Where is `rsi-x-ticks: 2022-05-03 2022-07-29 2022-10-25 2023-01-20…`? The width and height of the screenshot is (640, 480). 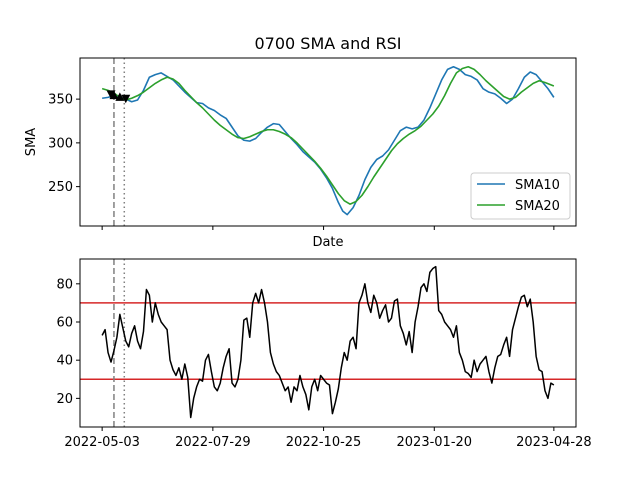 rsi-x-ticks: 2022-05-03 2022-07-29 2022-10-25 2023-01-20… is located at coordinates (328, 438).